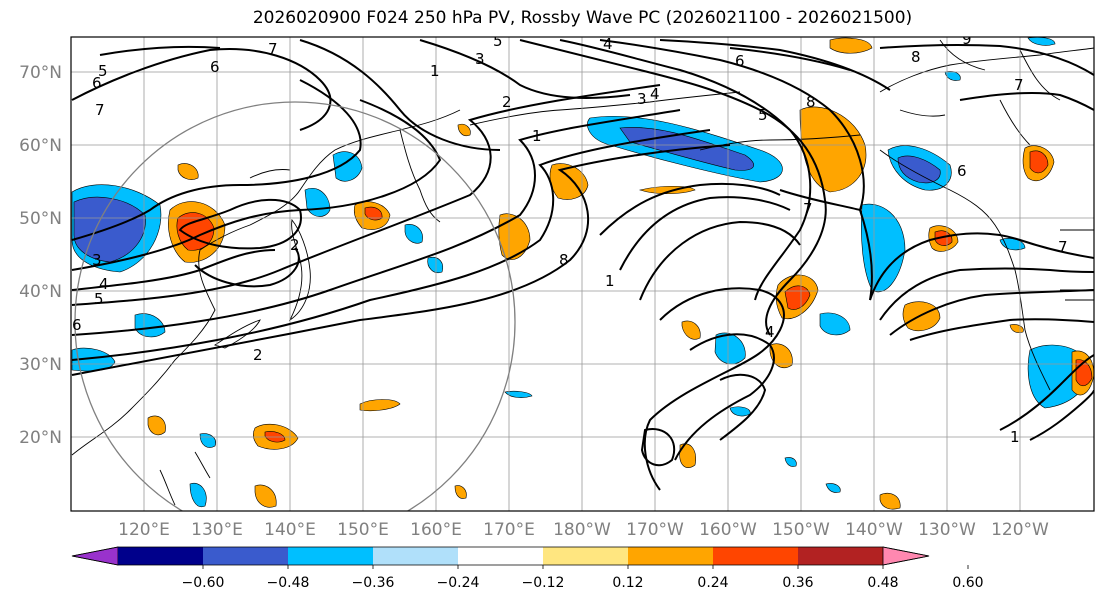 The width and height of the screenshot is (1105, 604). What do you see at coordinates (874, 530) in the screenshot?
I see `lon-label: 140°W` at bounding box center [874, 530].